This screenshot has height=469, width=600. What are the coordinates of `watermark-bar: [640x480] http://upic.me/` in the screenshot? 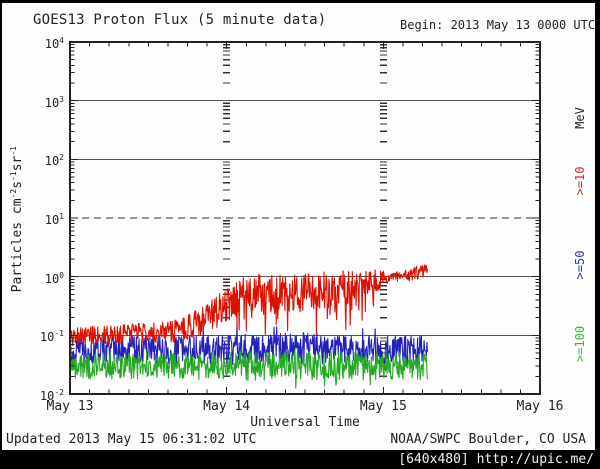 It's located at (300, 459).